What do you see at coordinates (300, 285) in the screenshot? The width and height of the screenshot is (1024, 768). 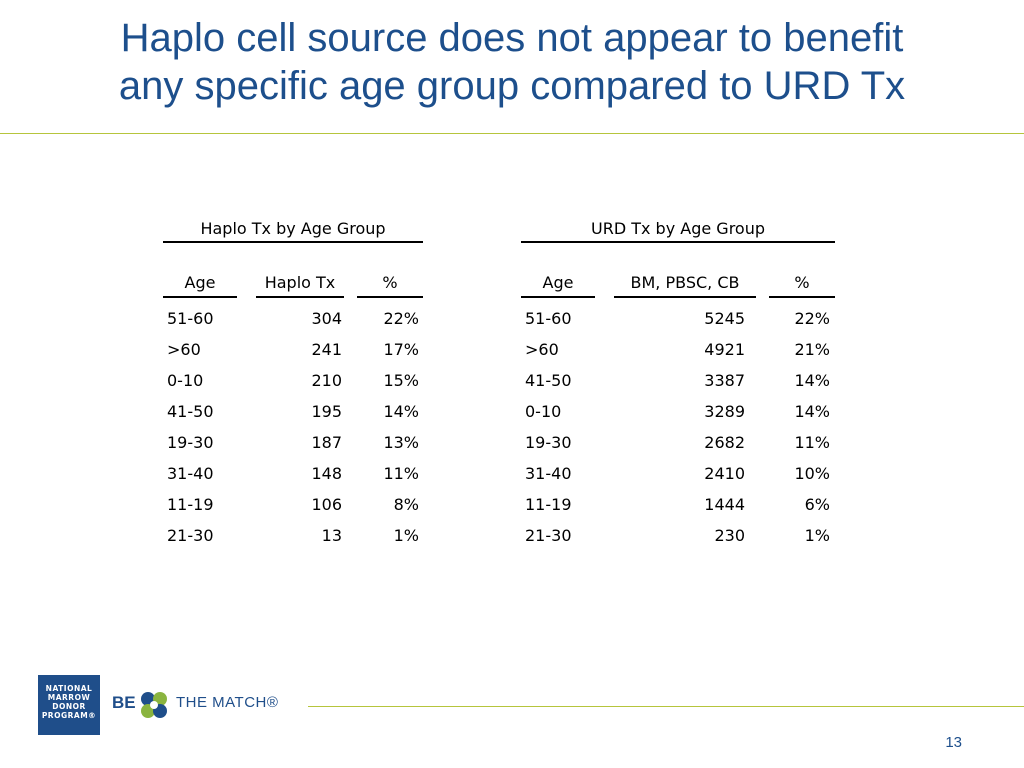 I see `haplo-col-count: Haplo Tx` at bounding box center [300, 285].